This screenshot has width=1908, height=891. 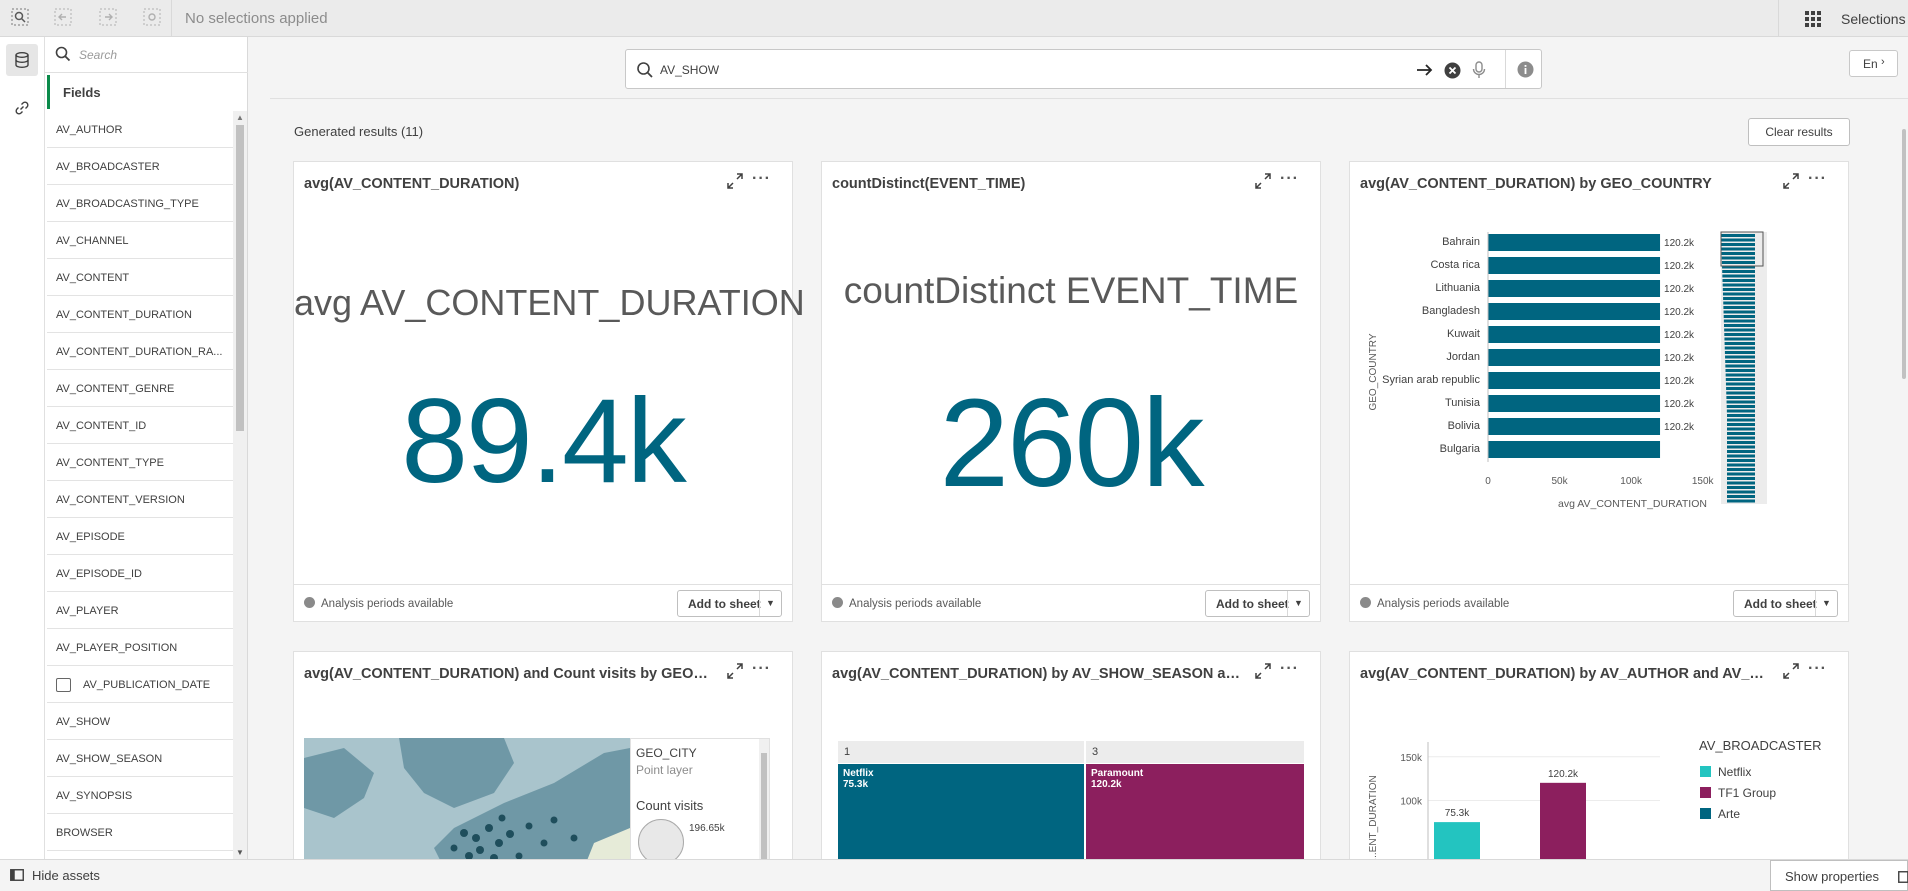 What do you see at coordinates (140, 240) in the screenshot?
I see `field-item: AV_CHANNEL` at bounding box center [140, 240].